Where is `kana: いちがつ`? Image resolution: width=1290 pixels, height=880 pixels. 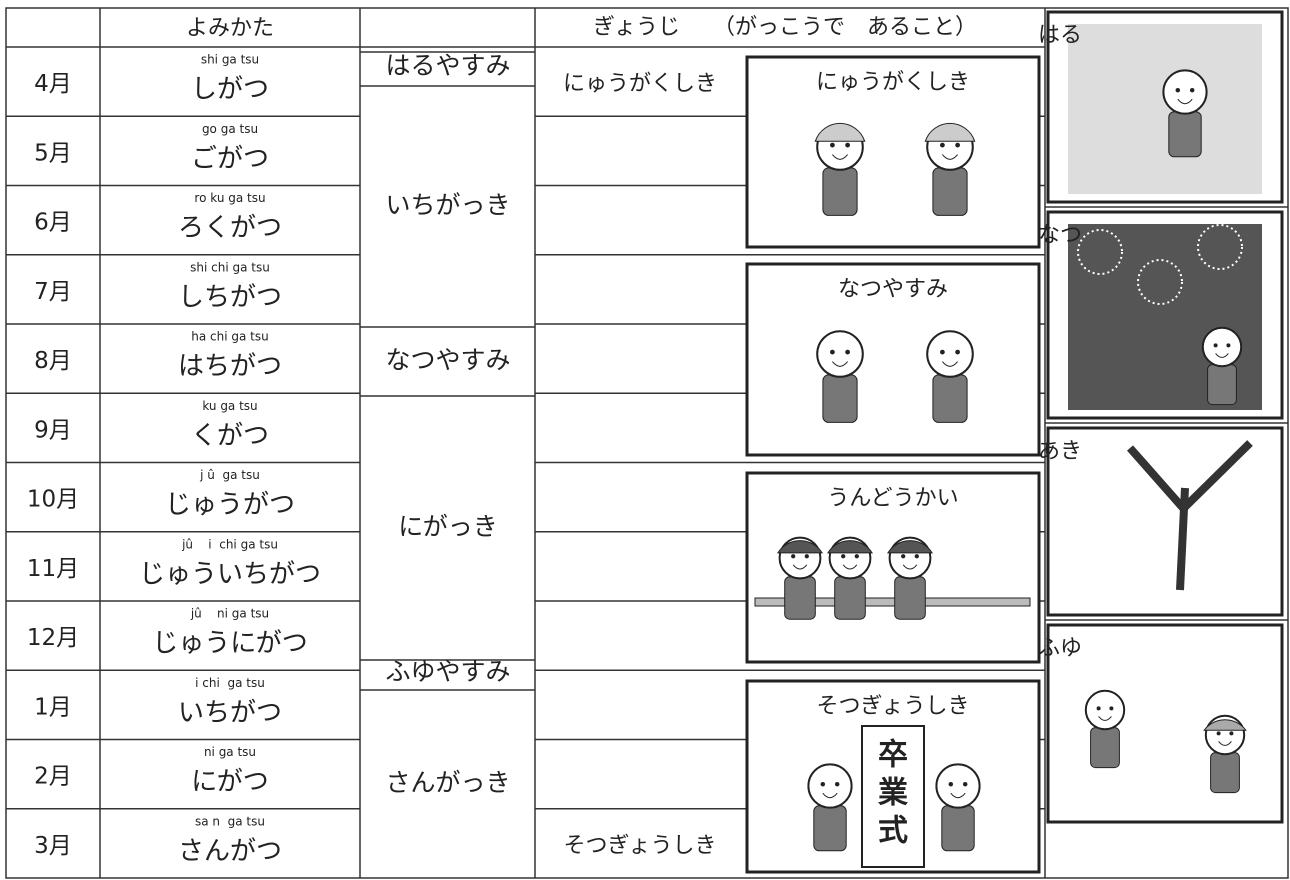 kana: いちがつ is located at coordinates (230, 713).